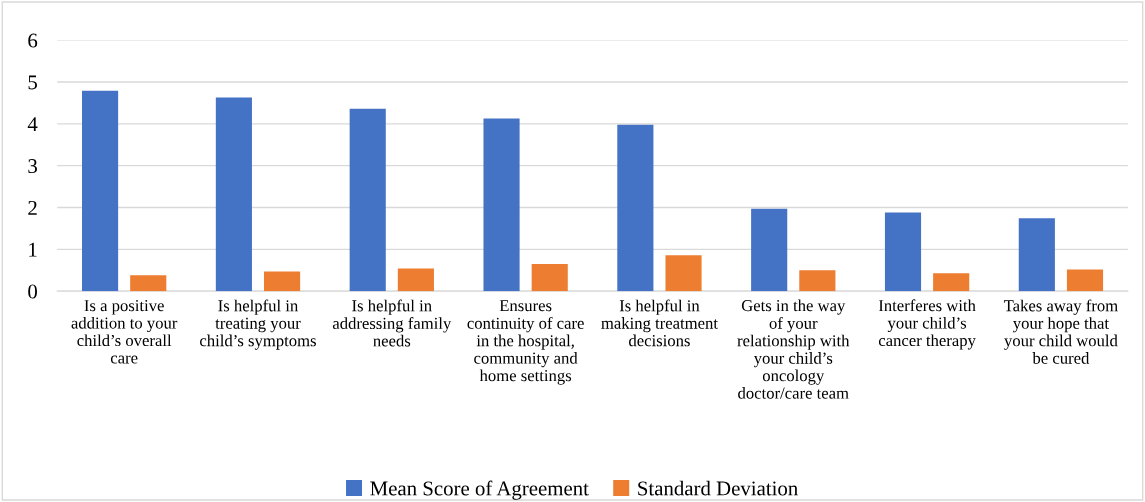 The height and width of the screenshot is (502, 1145). I want to click on x-tick-label: Is a positive addition to your child’s overall care, so click(124, 332).